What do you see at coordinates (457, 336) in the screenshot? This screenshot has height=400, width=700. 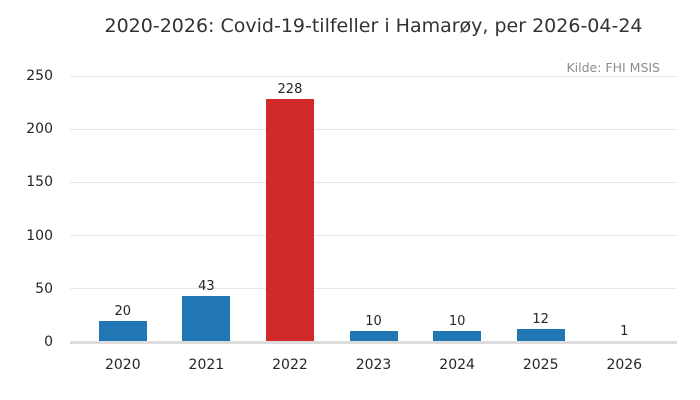 I see `bar-2024` at bounding box center [457, 336].